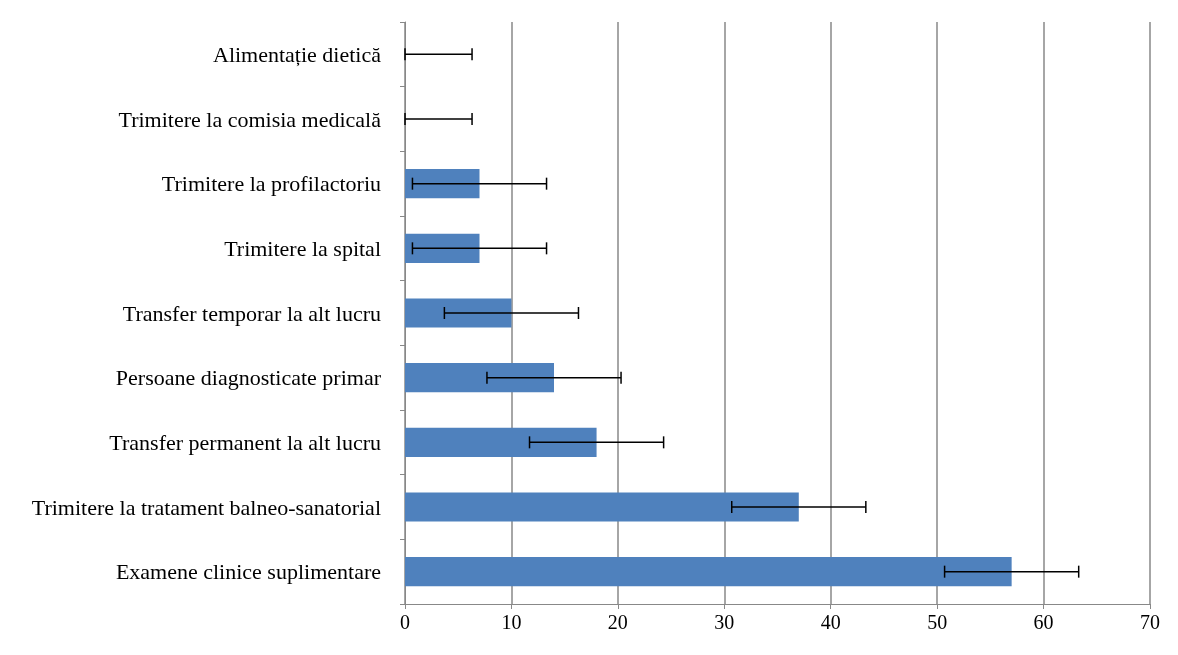 The image size is (1178, 655). I want to click on y-tick-label: Transfer temporar la alt lucru, so click(251, 313).